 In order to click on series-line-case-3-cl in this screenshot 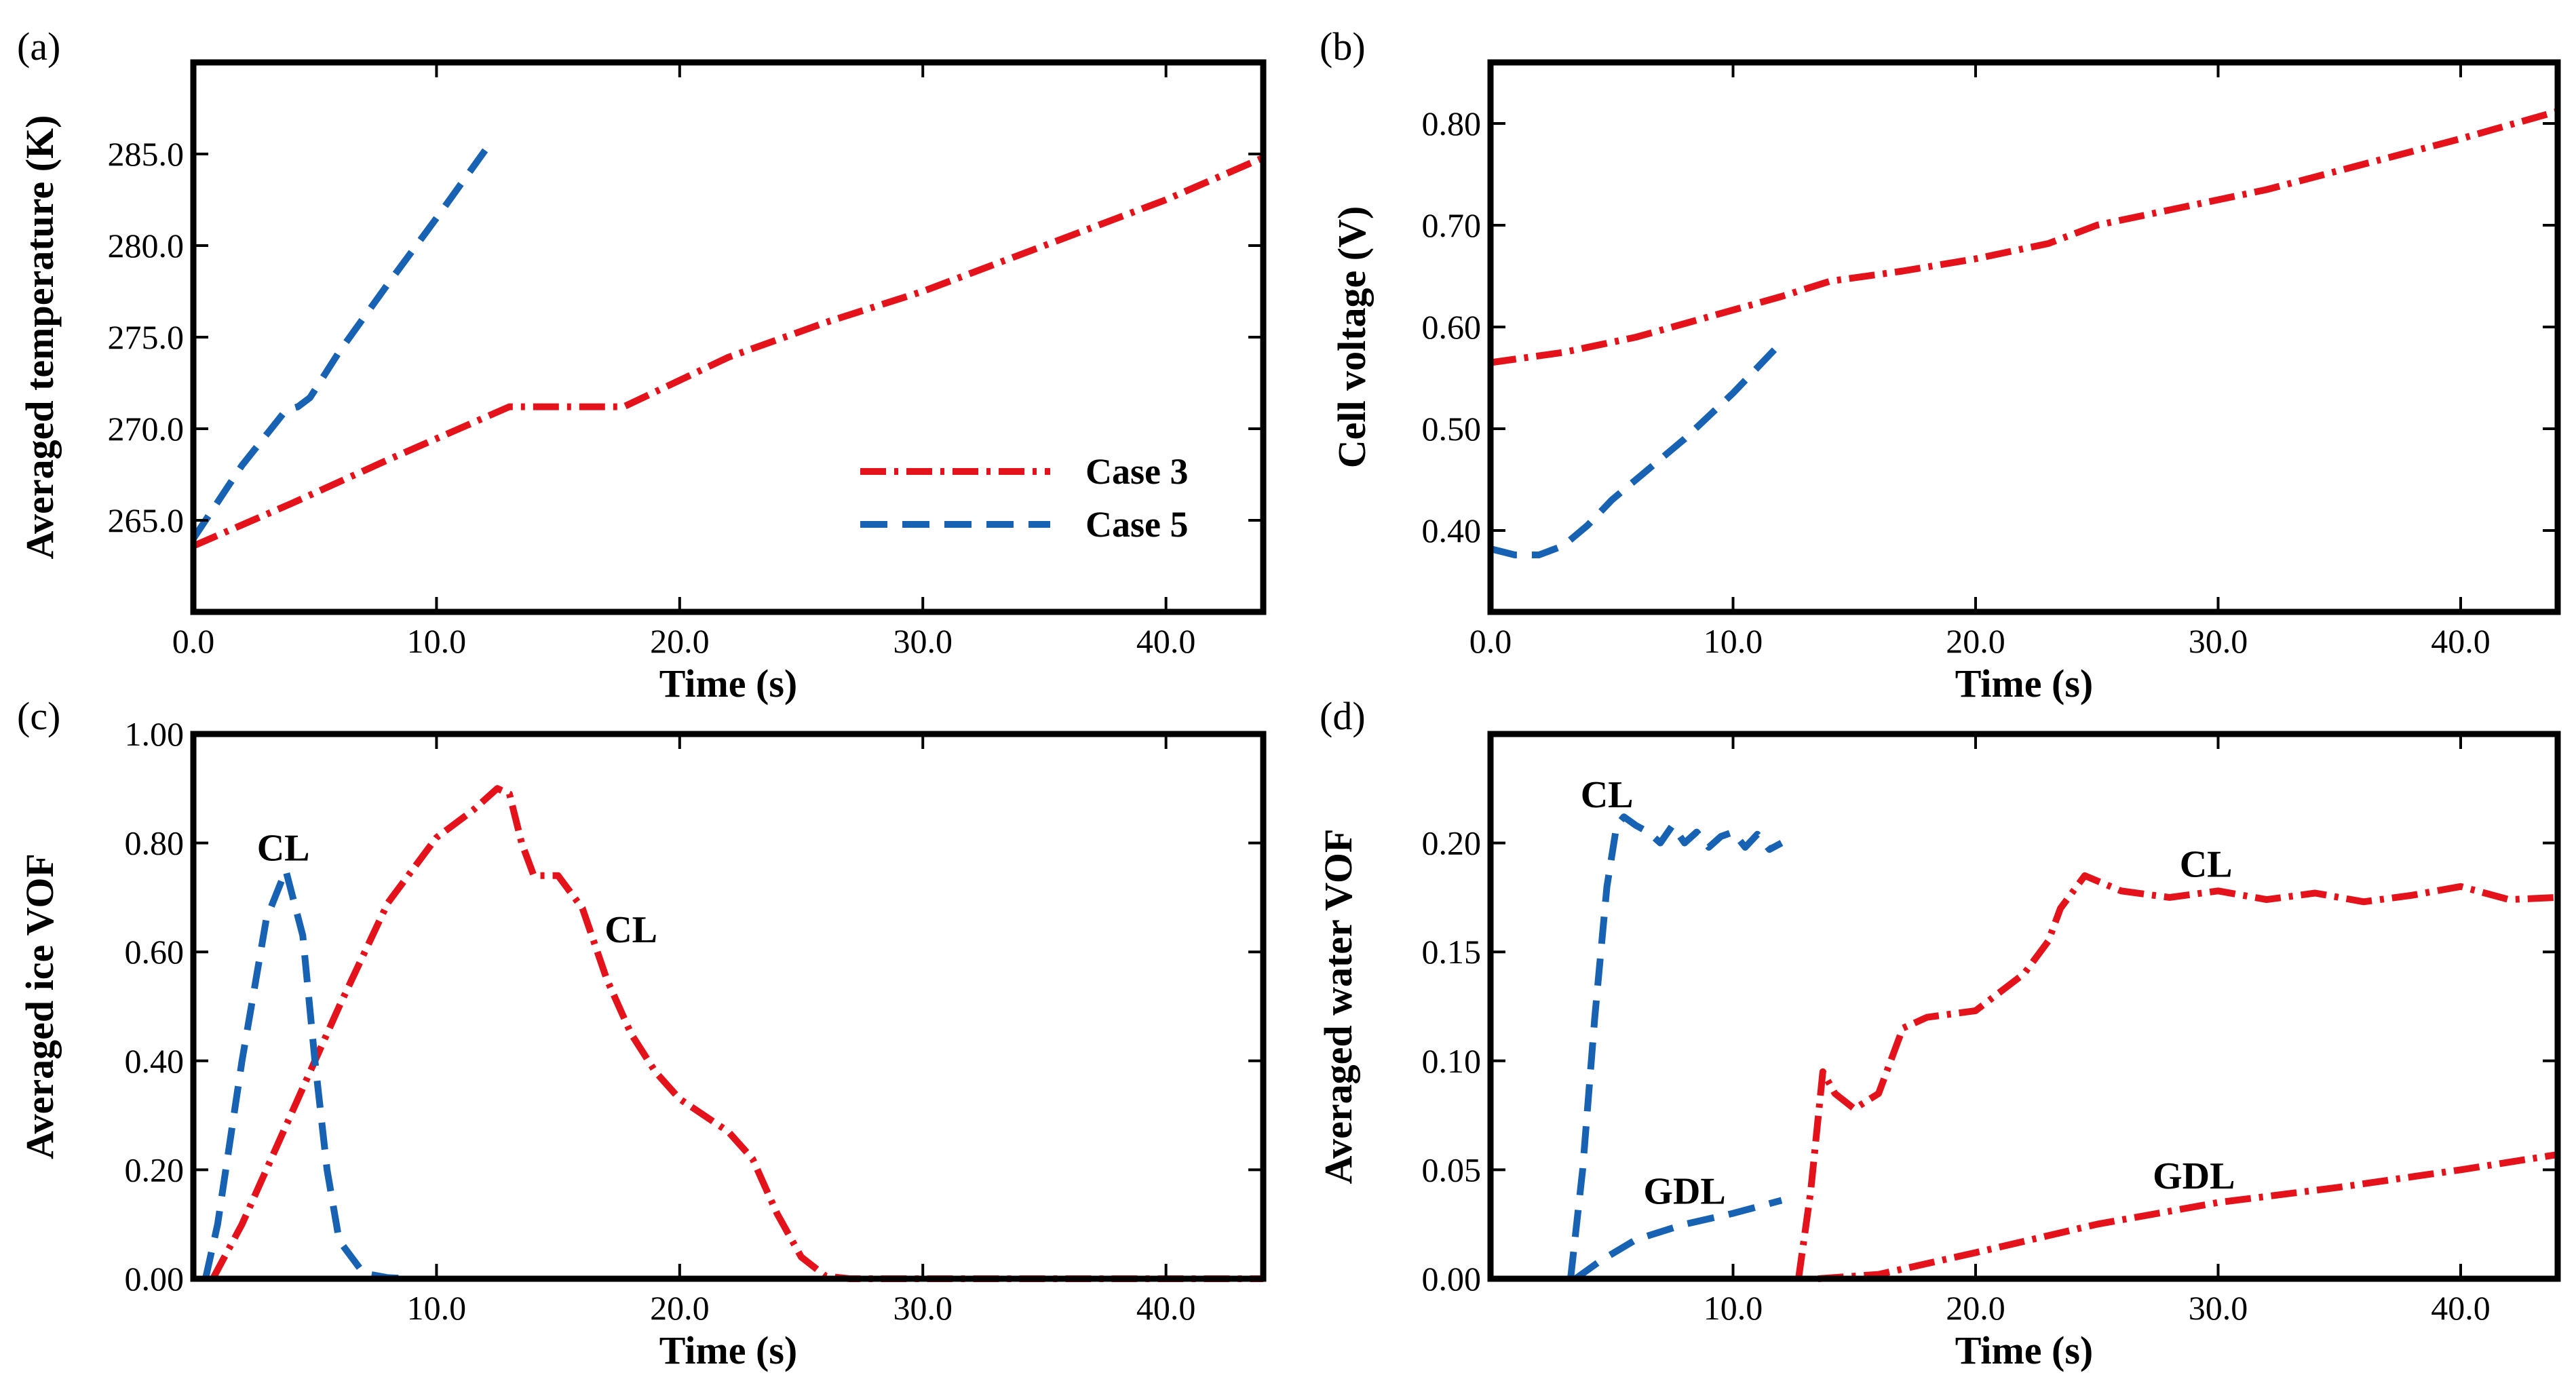, I will do `click(2176, 1075)`.